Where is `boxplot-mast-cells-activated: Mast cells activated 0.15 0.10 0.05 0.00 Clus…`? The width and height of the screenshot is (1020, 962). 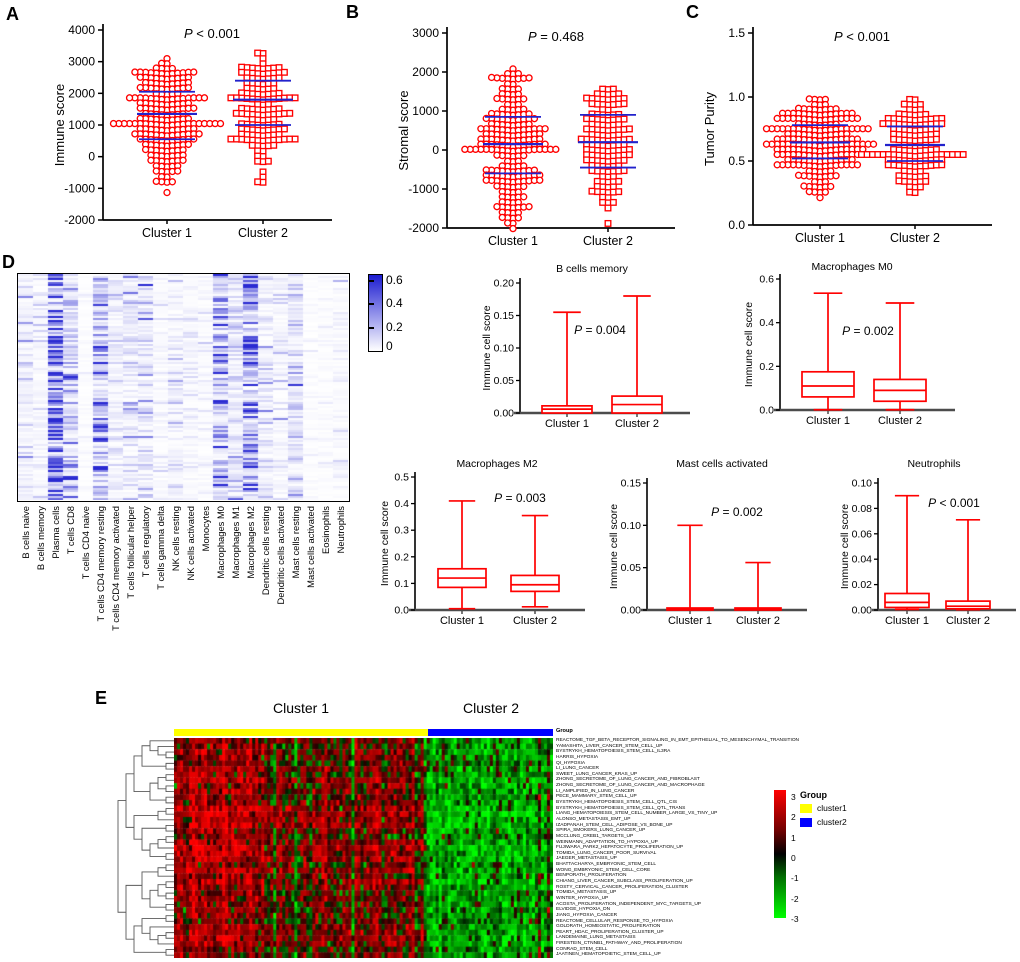 boxplot-mast-cells-activated: Mast cells activated 0.15 0.10 0.05 0.00 Clus… is located at coordinates (707, 542).